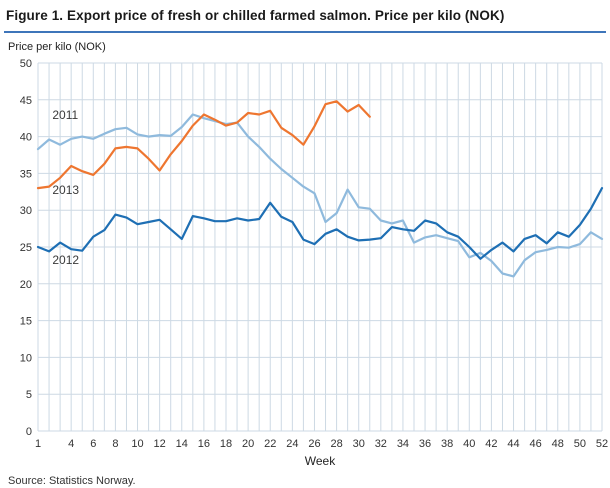 Image resolution: width=610 pixels, height=488 pixels. What do you see at coordinates (305, 32) in the screenshot?
I see `title-underline` at bounding box center [305, 32].